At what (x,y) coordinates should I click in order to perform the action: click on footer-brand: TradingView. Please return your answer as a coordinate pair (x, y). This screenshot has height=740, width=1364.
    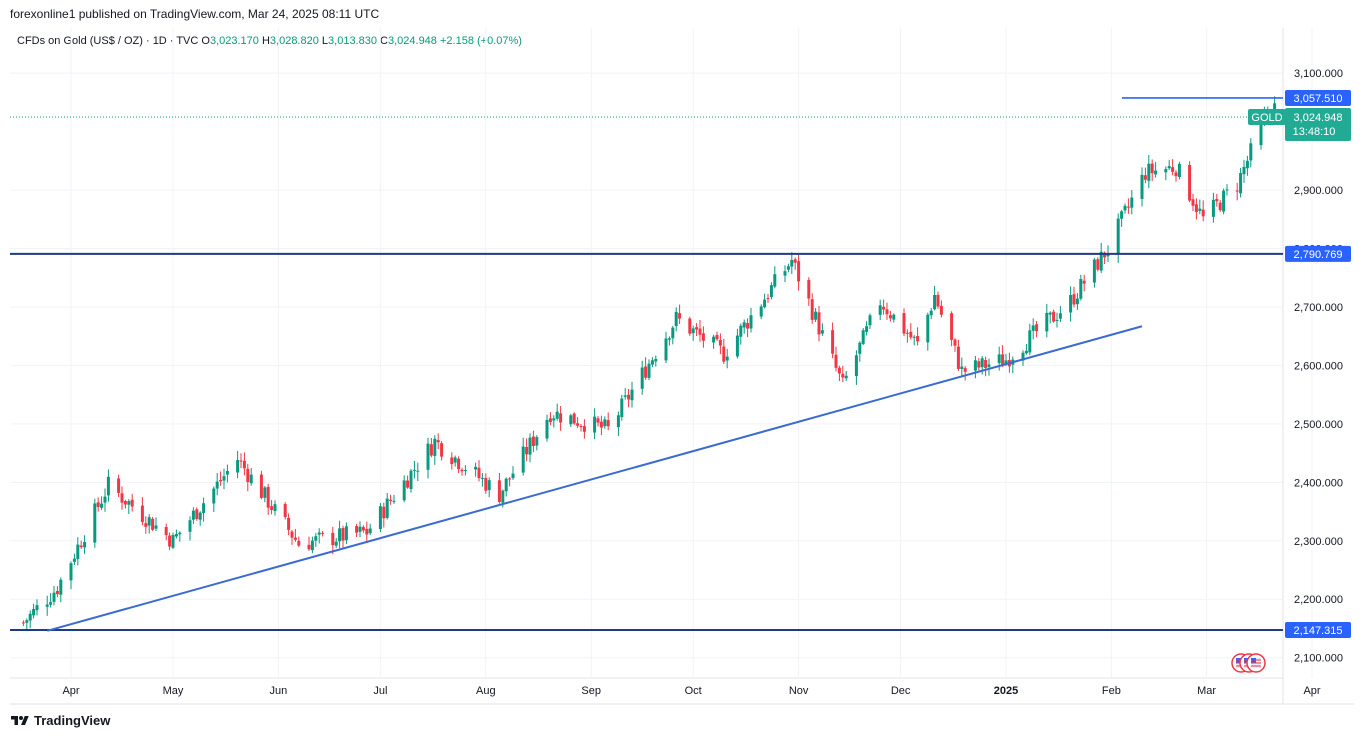
    Looking at the image, I should click on (60, 720).